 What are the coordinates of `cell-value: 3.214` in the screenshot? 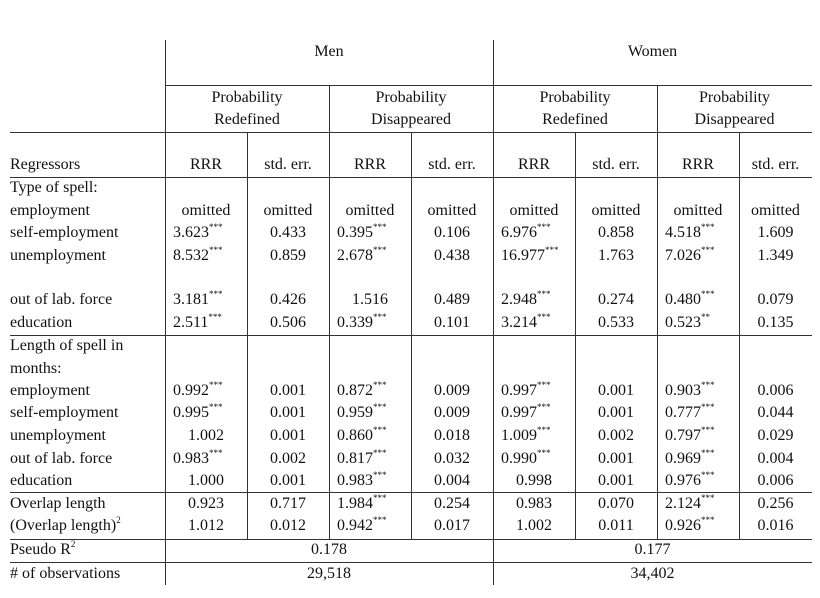 It's located at (519, 322).